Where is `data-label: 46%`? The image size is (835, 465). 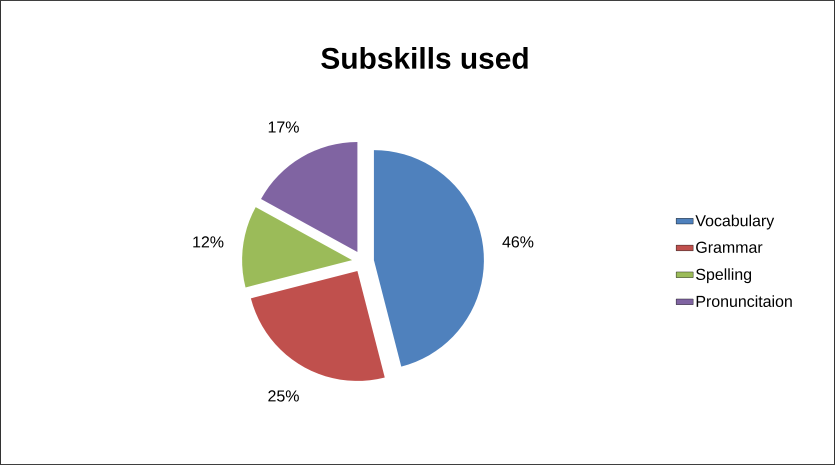
data-label: 46% is located at coordinates (518, 242).